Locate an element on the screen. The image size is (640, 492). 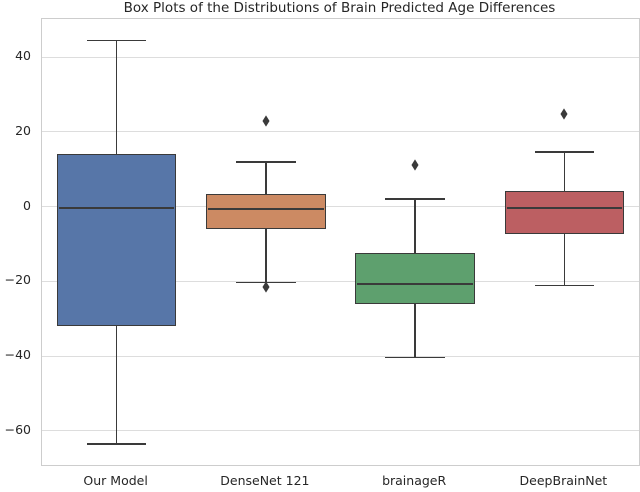
box-brainager is located at coordinates (415, 278).